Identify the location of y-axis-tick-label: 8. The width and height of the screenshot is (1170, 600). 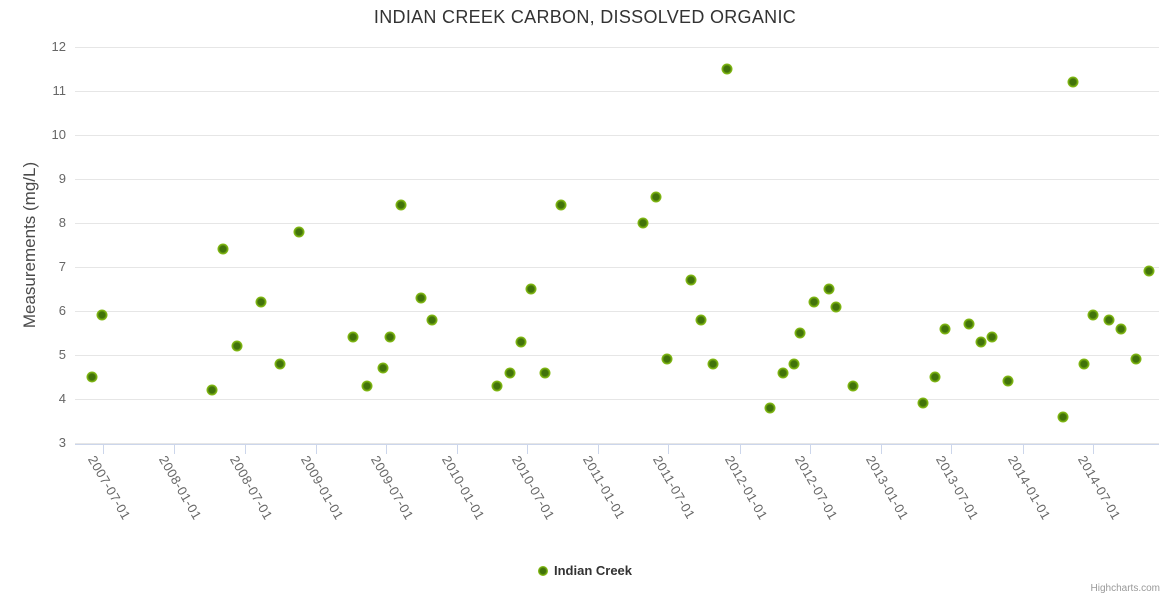
(62, 222).